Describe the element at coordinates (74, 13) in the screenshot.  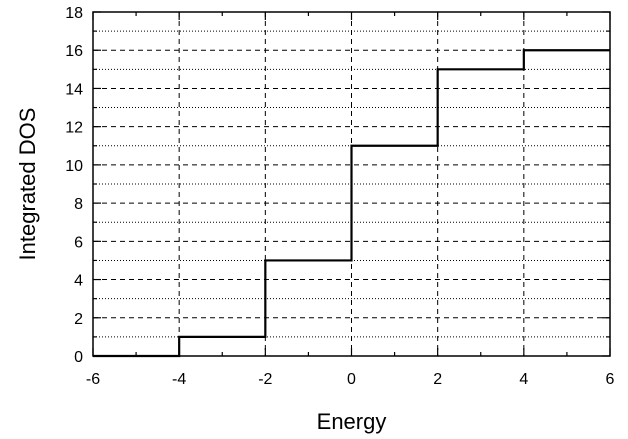
I see `y-tick-label: 18` at that location.